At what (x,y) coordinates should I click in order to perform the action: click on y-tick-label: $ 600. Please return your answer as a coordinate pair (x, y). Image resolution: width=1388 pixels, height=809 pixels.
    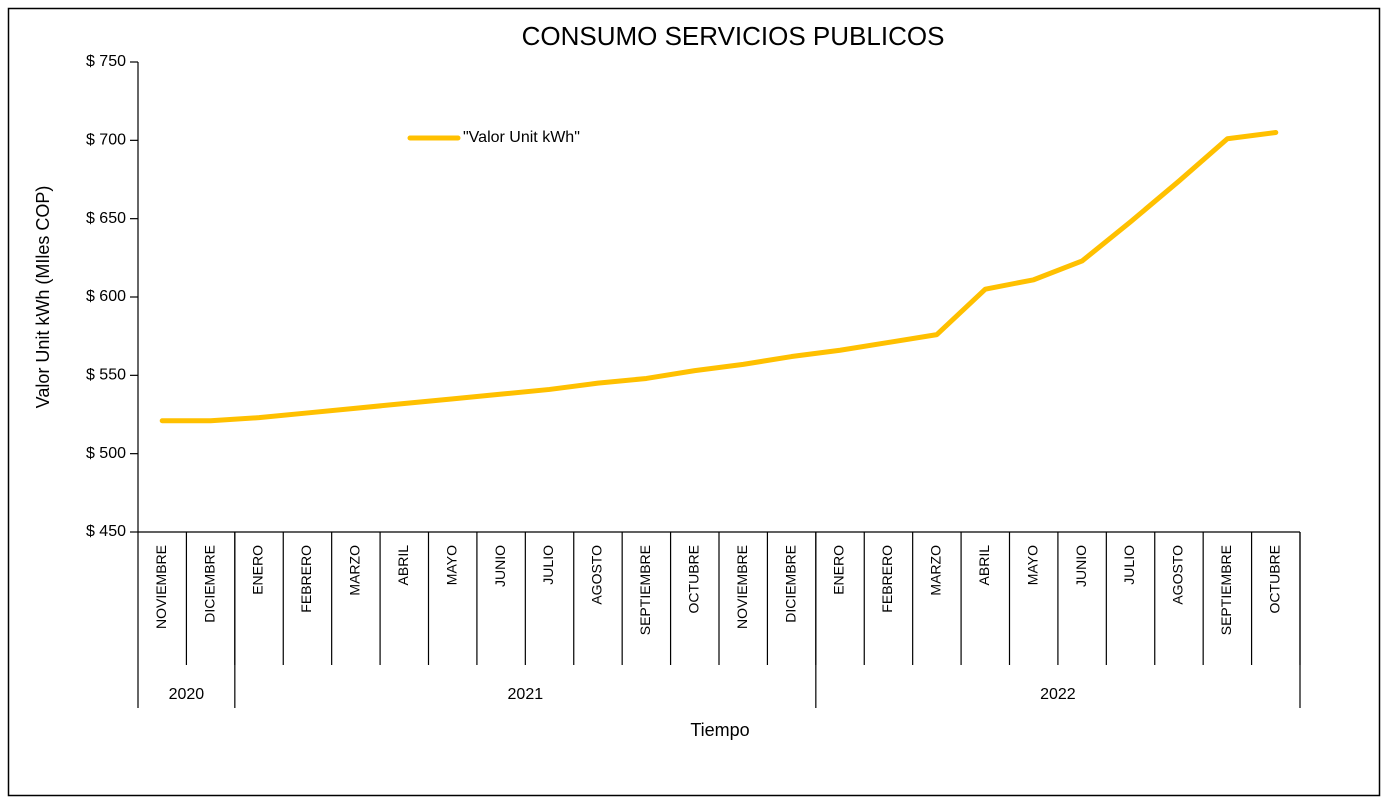
    Looking at the image, I should click on (106, 296).